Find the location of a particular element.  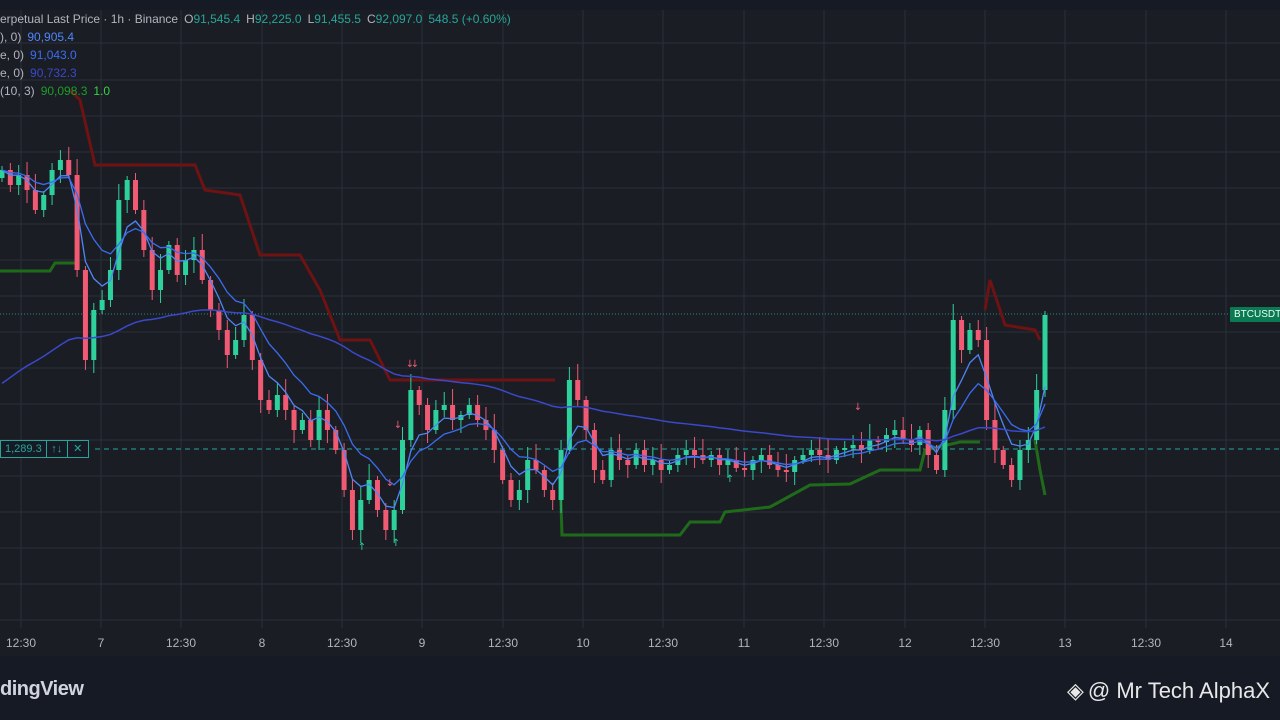

time-tick: 7 is located at coordinates (101, 643).